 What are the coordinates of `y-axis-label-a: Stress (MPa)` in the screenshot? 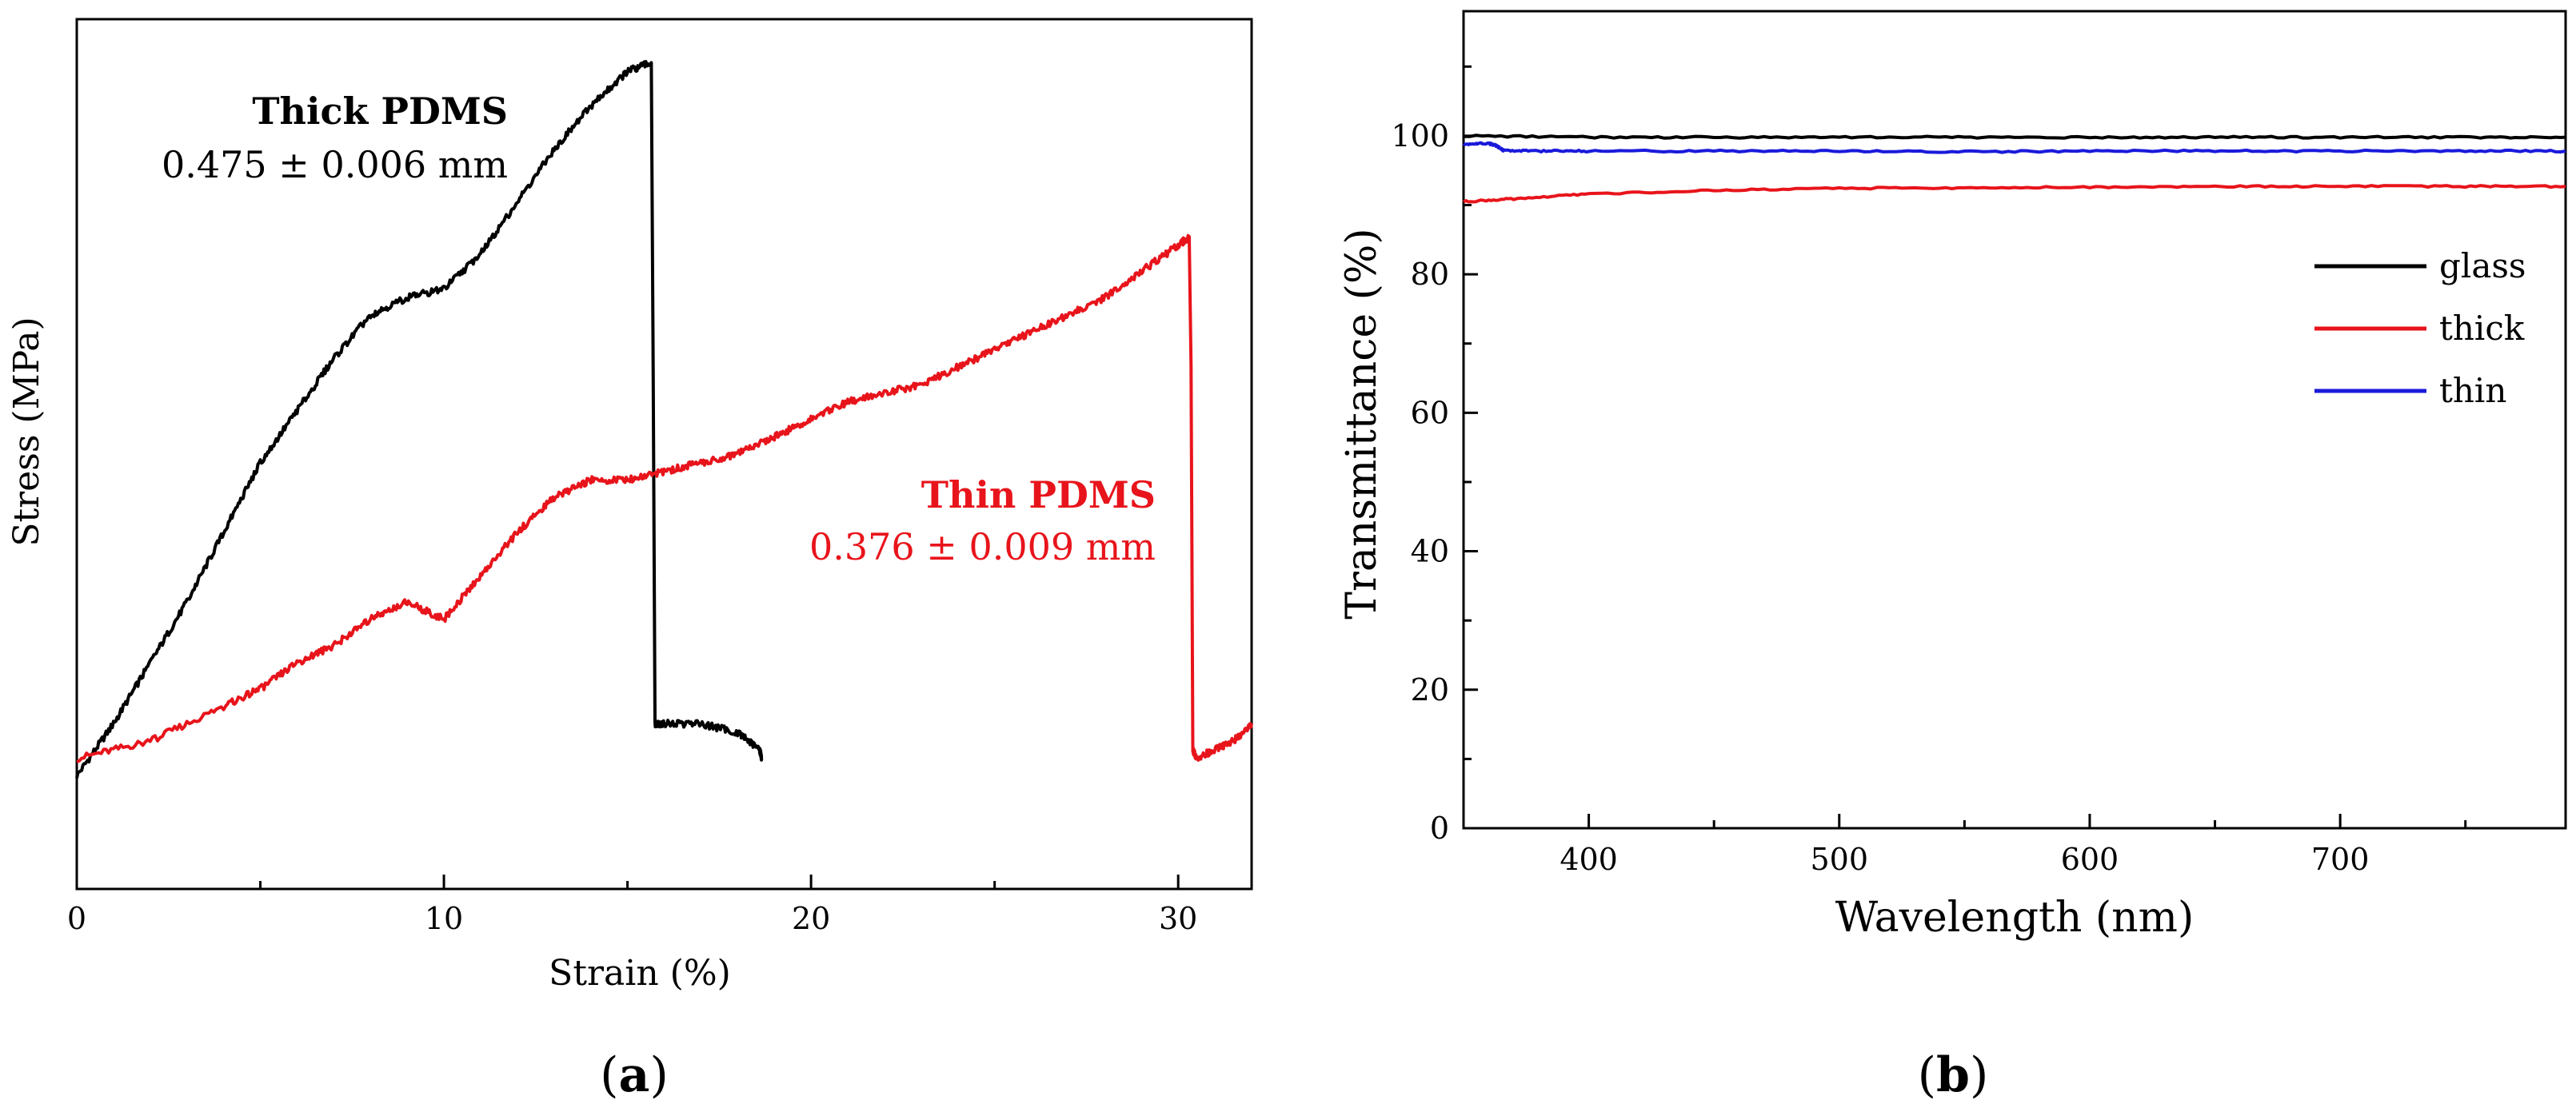 It's located at (27, 431).